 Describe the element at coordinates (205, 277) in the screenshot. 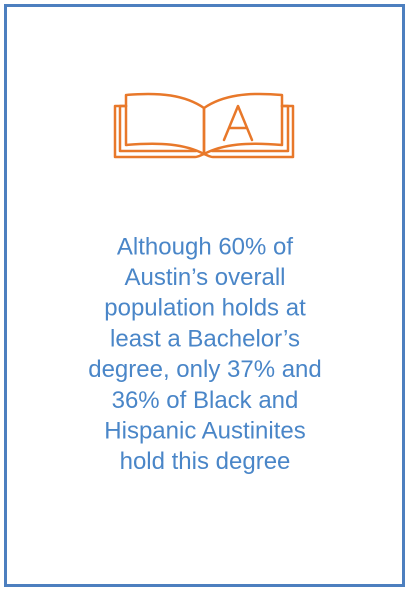

I see `statement-line: Austin’s overall` at that location.